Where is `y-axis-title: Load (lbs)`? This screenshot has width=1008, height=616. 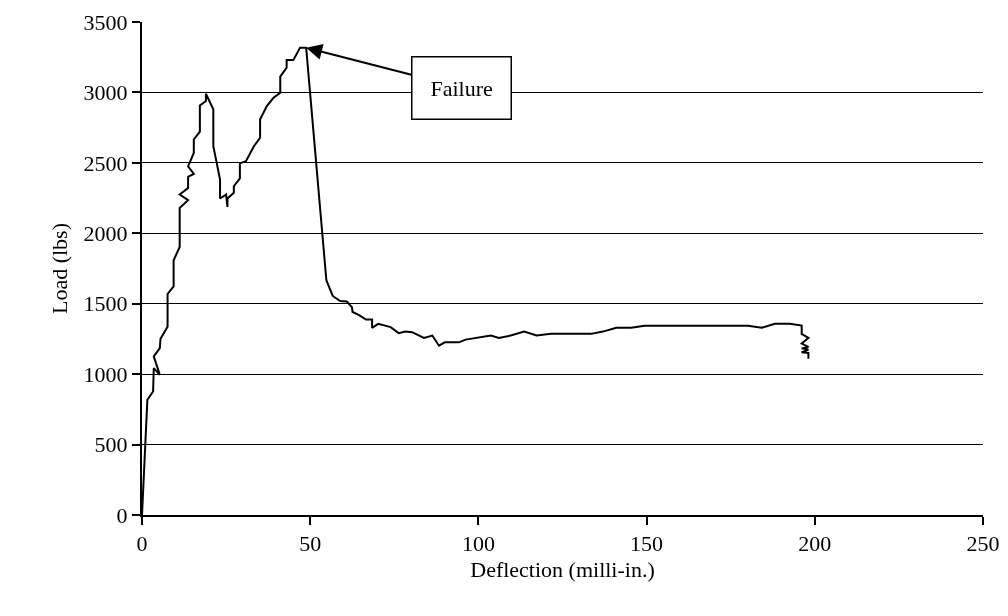
y-axis-title: Load (lbs) is located at coordinates (59, 268).